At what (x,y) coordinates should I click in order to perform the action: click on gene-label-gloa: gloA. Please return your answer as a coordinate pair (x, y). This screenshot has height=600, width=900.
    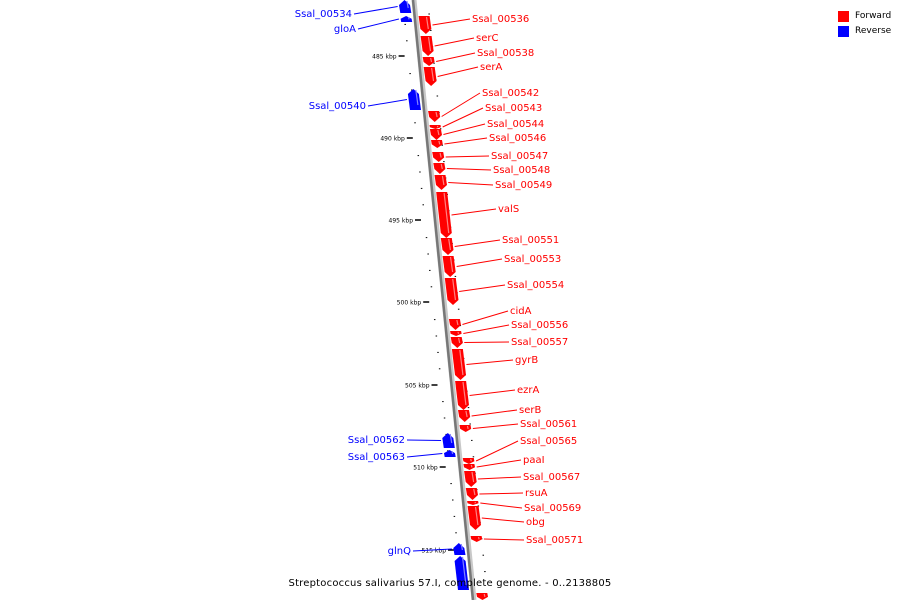
    Looking at the image, I should click on (345, 29).